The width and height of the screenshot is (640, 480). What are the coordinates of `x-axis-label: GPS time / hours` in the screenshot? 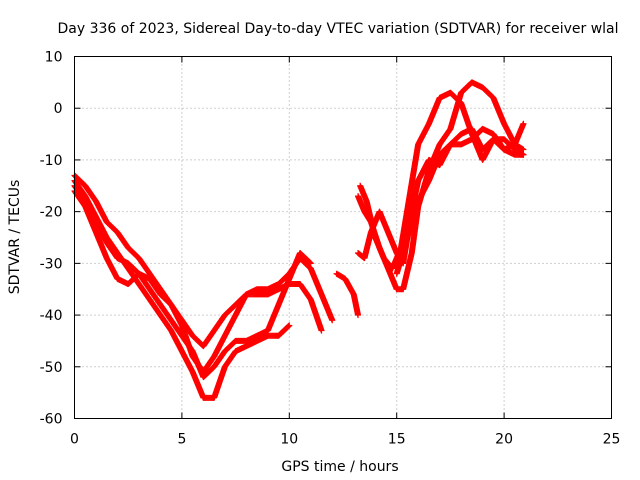 It's located at (339, 467).